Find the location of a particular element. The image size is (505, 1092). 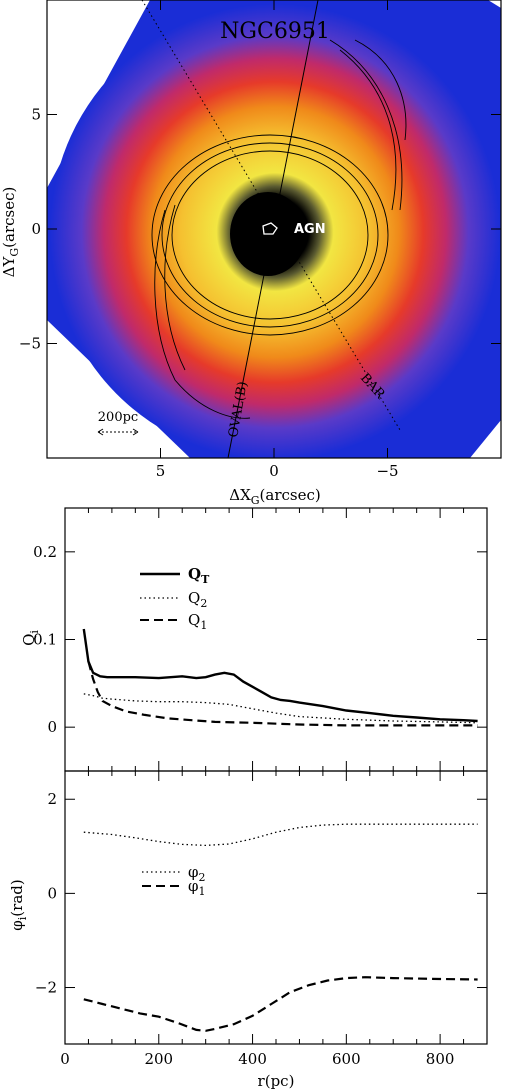

q-y-axis-label: Qi is located at coordinates (30, 638).